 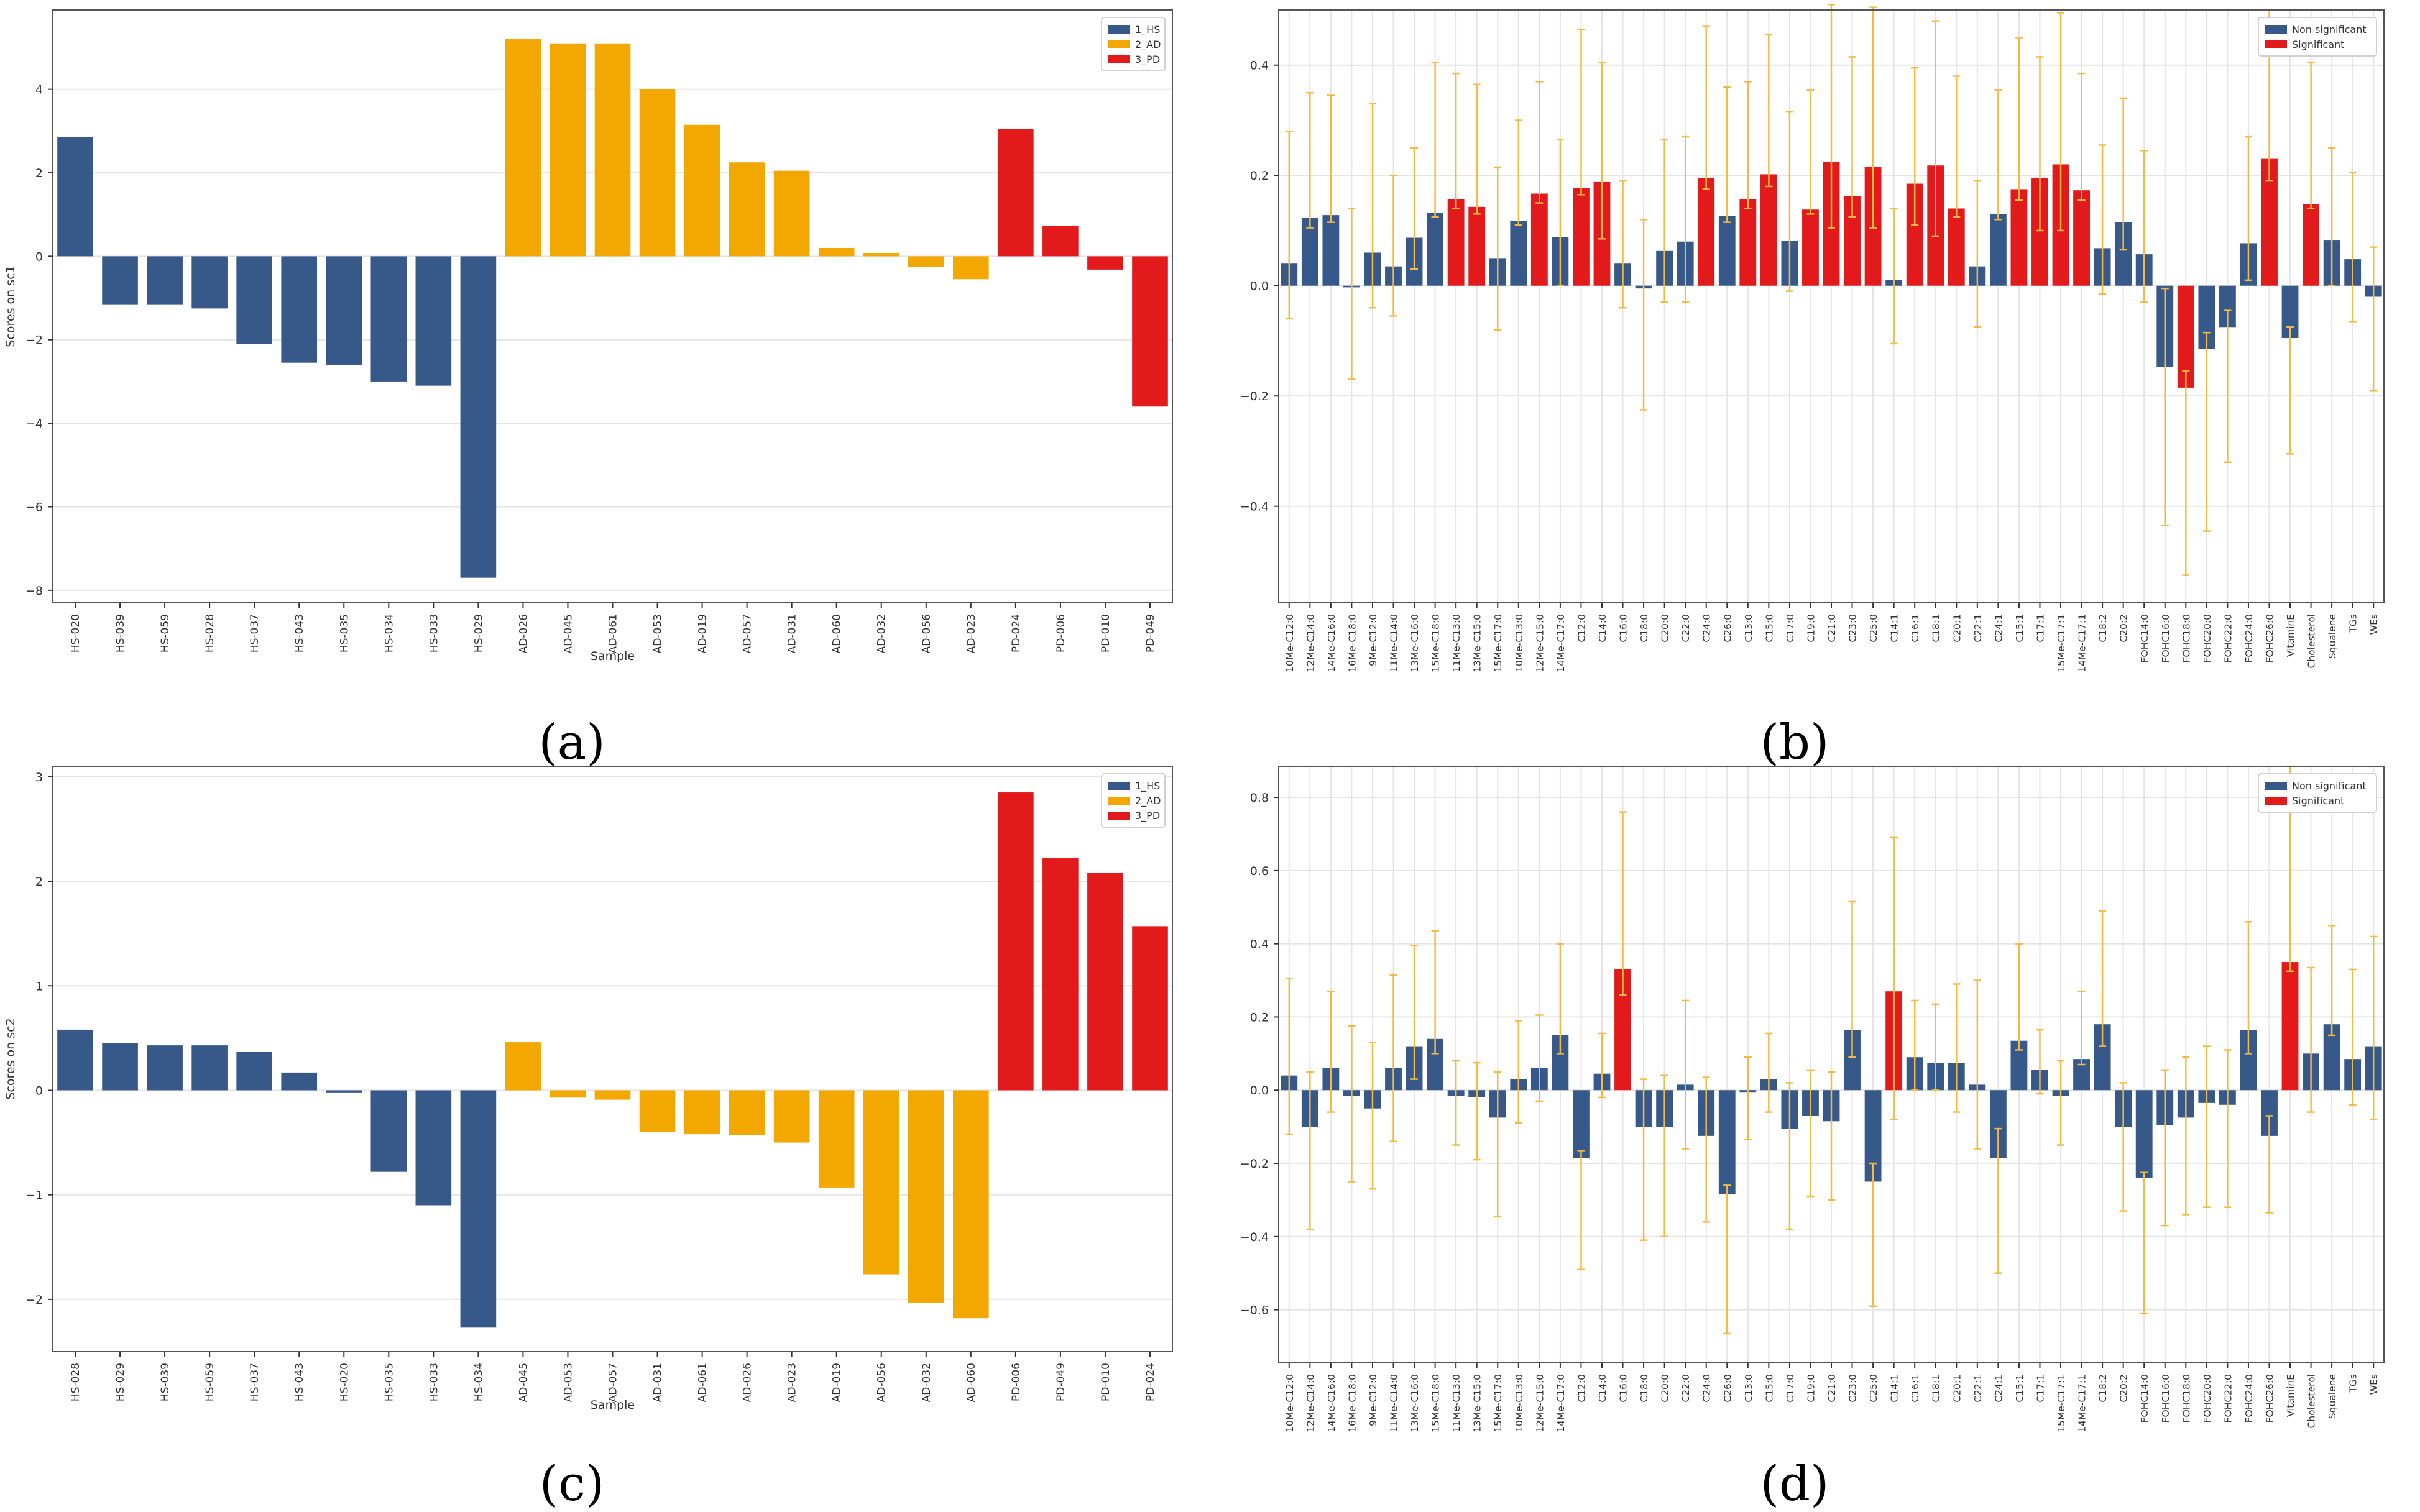 What do you see at coordinates (210, 1382) in the screenshot?
I see `x-tick-label: HS-059` at bounding box center [210, 1382].